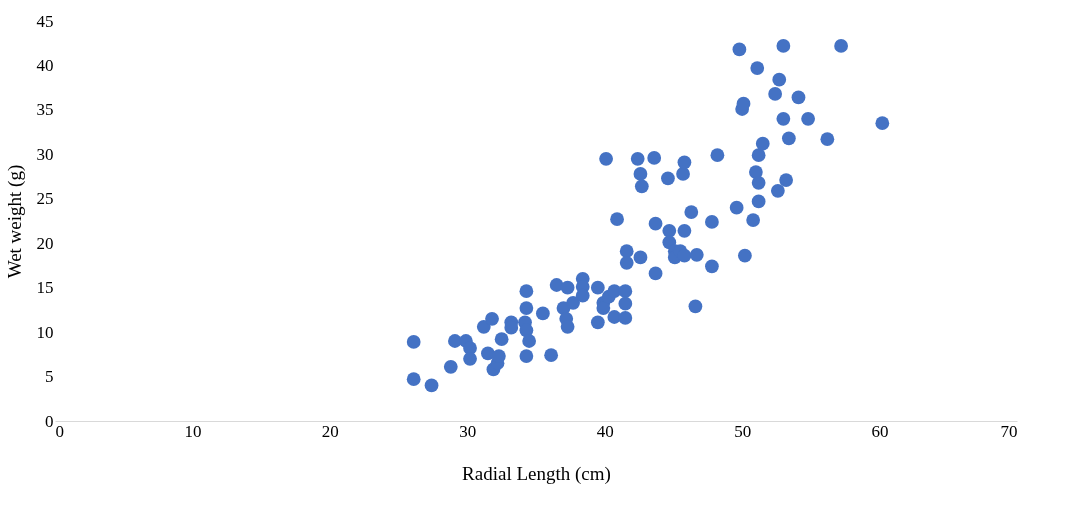  I want to click on x-axis-title: Radial Length (cm), so click(536, 473).